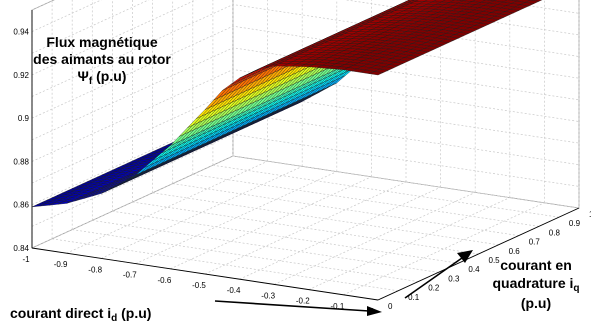 This screenshot has height=327, width=591. I want to click on x-tick-label: -0.7, so click(130, 275).